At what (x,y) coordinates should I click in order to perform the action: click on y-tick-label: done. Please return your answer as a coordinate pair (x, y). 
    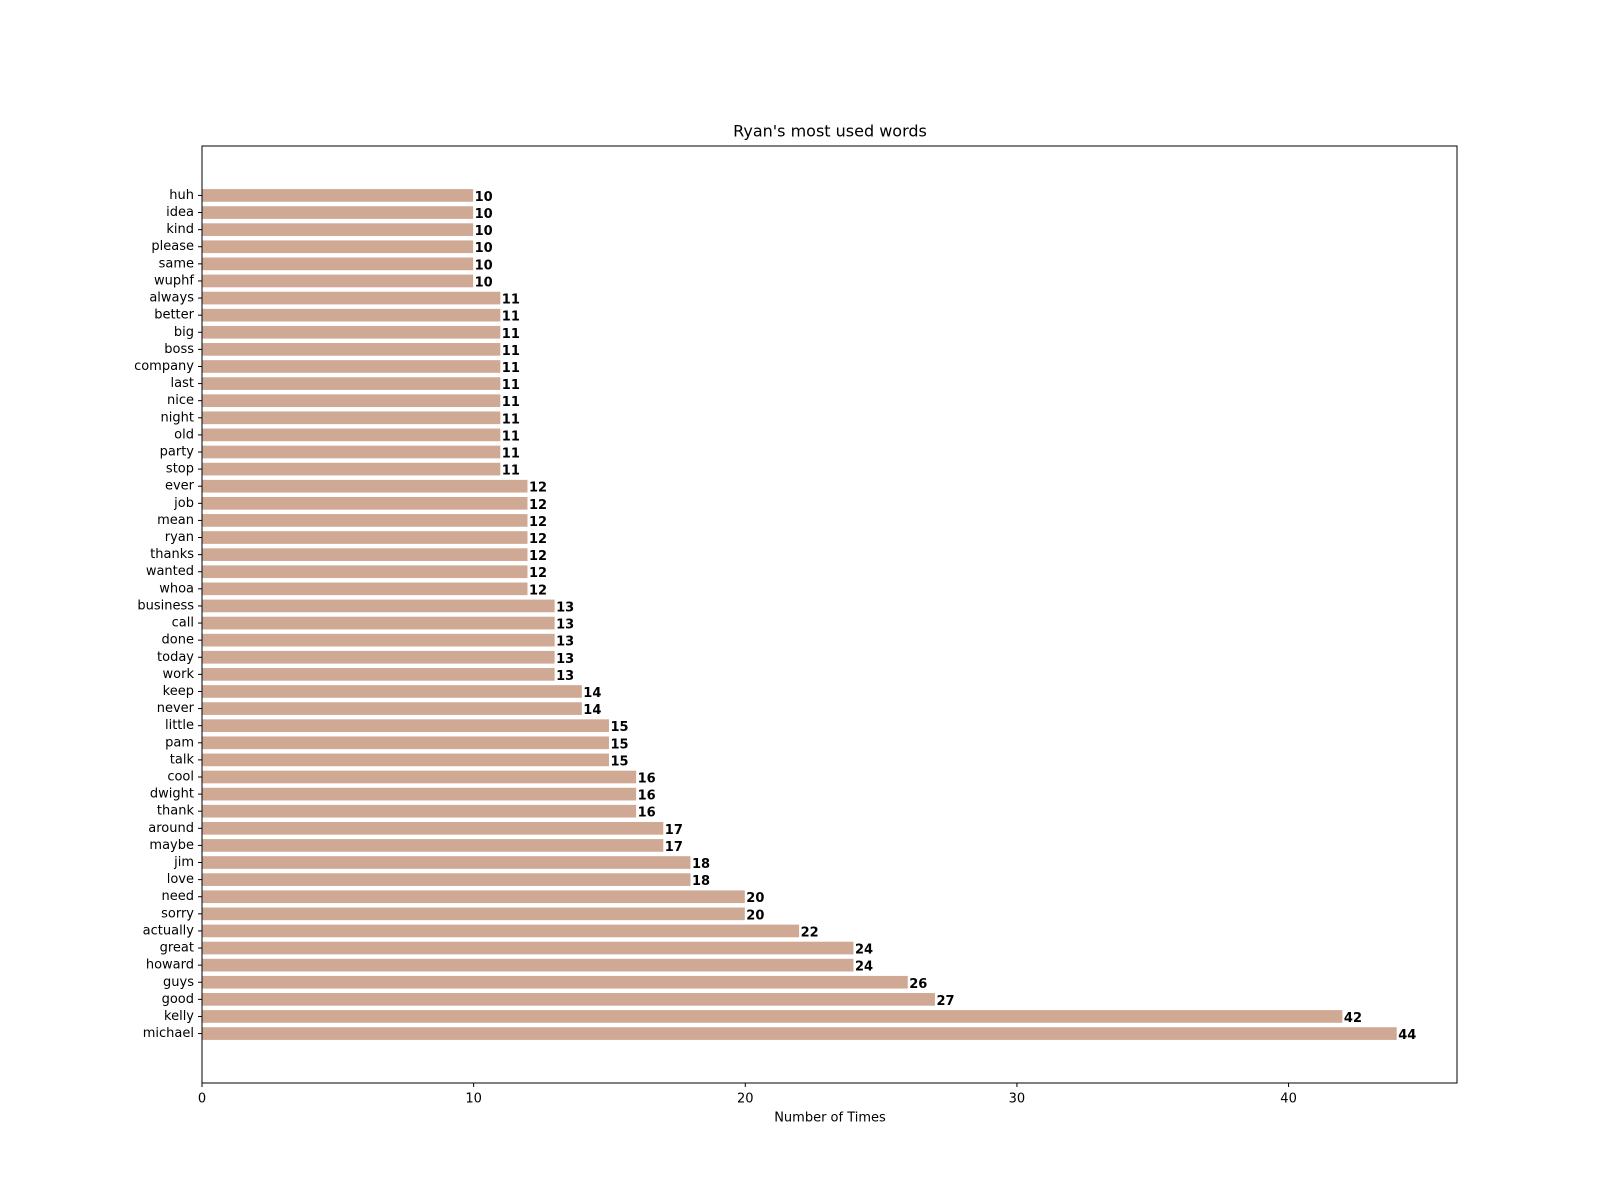
    Looking at the image, I should click on (178, 640).